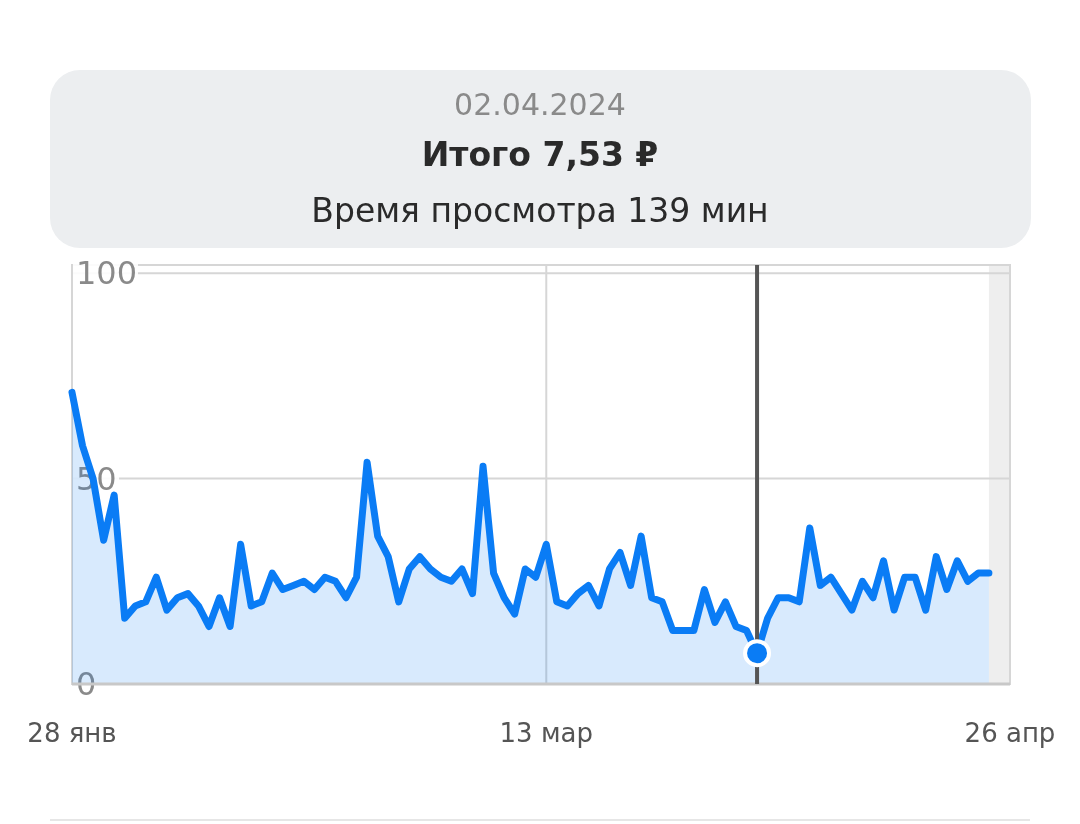 The image size is (1080, 824). What do you see at coordinates (72, 733) in the screenshot?
I see `x-tick-label: 28 янв` at bounding box center [72, 733].